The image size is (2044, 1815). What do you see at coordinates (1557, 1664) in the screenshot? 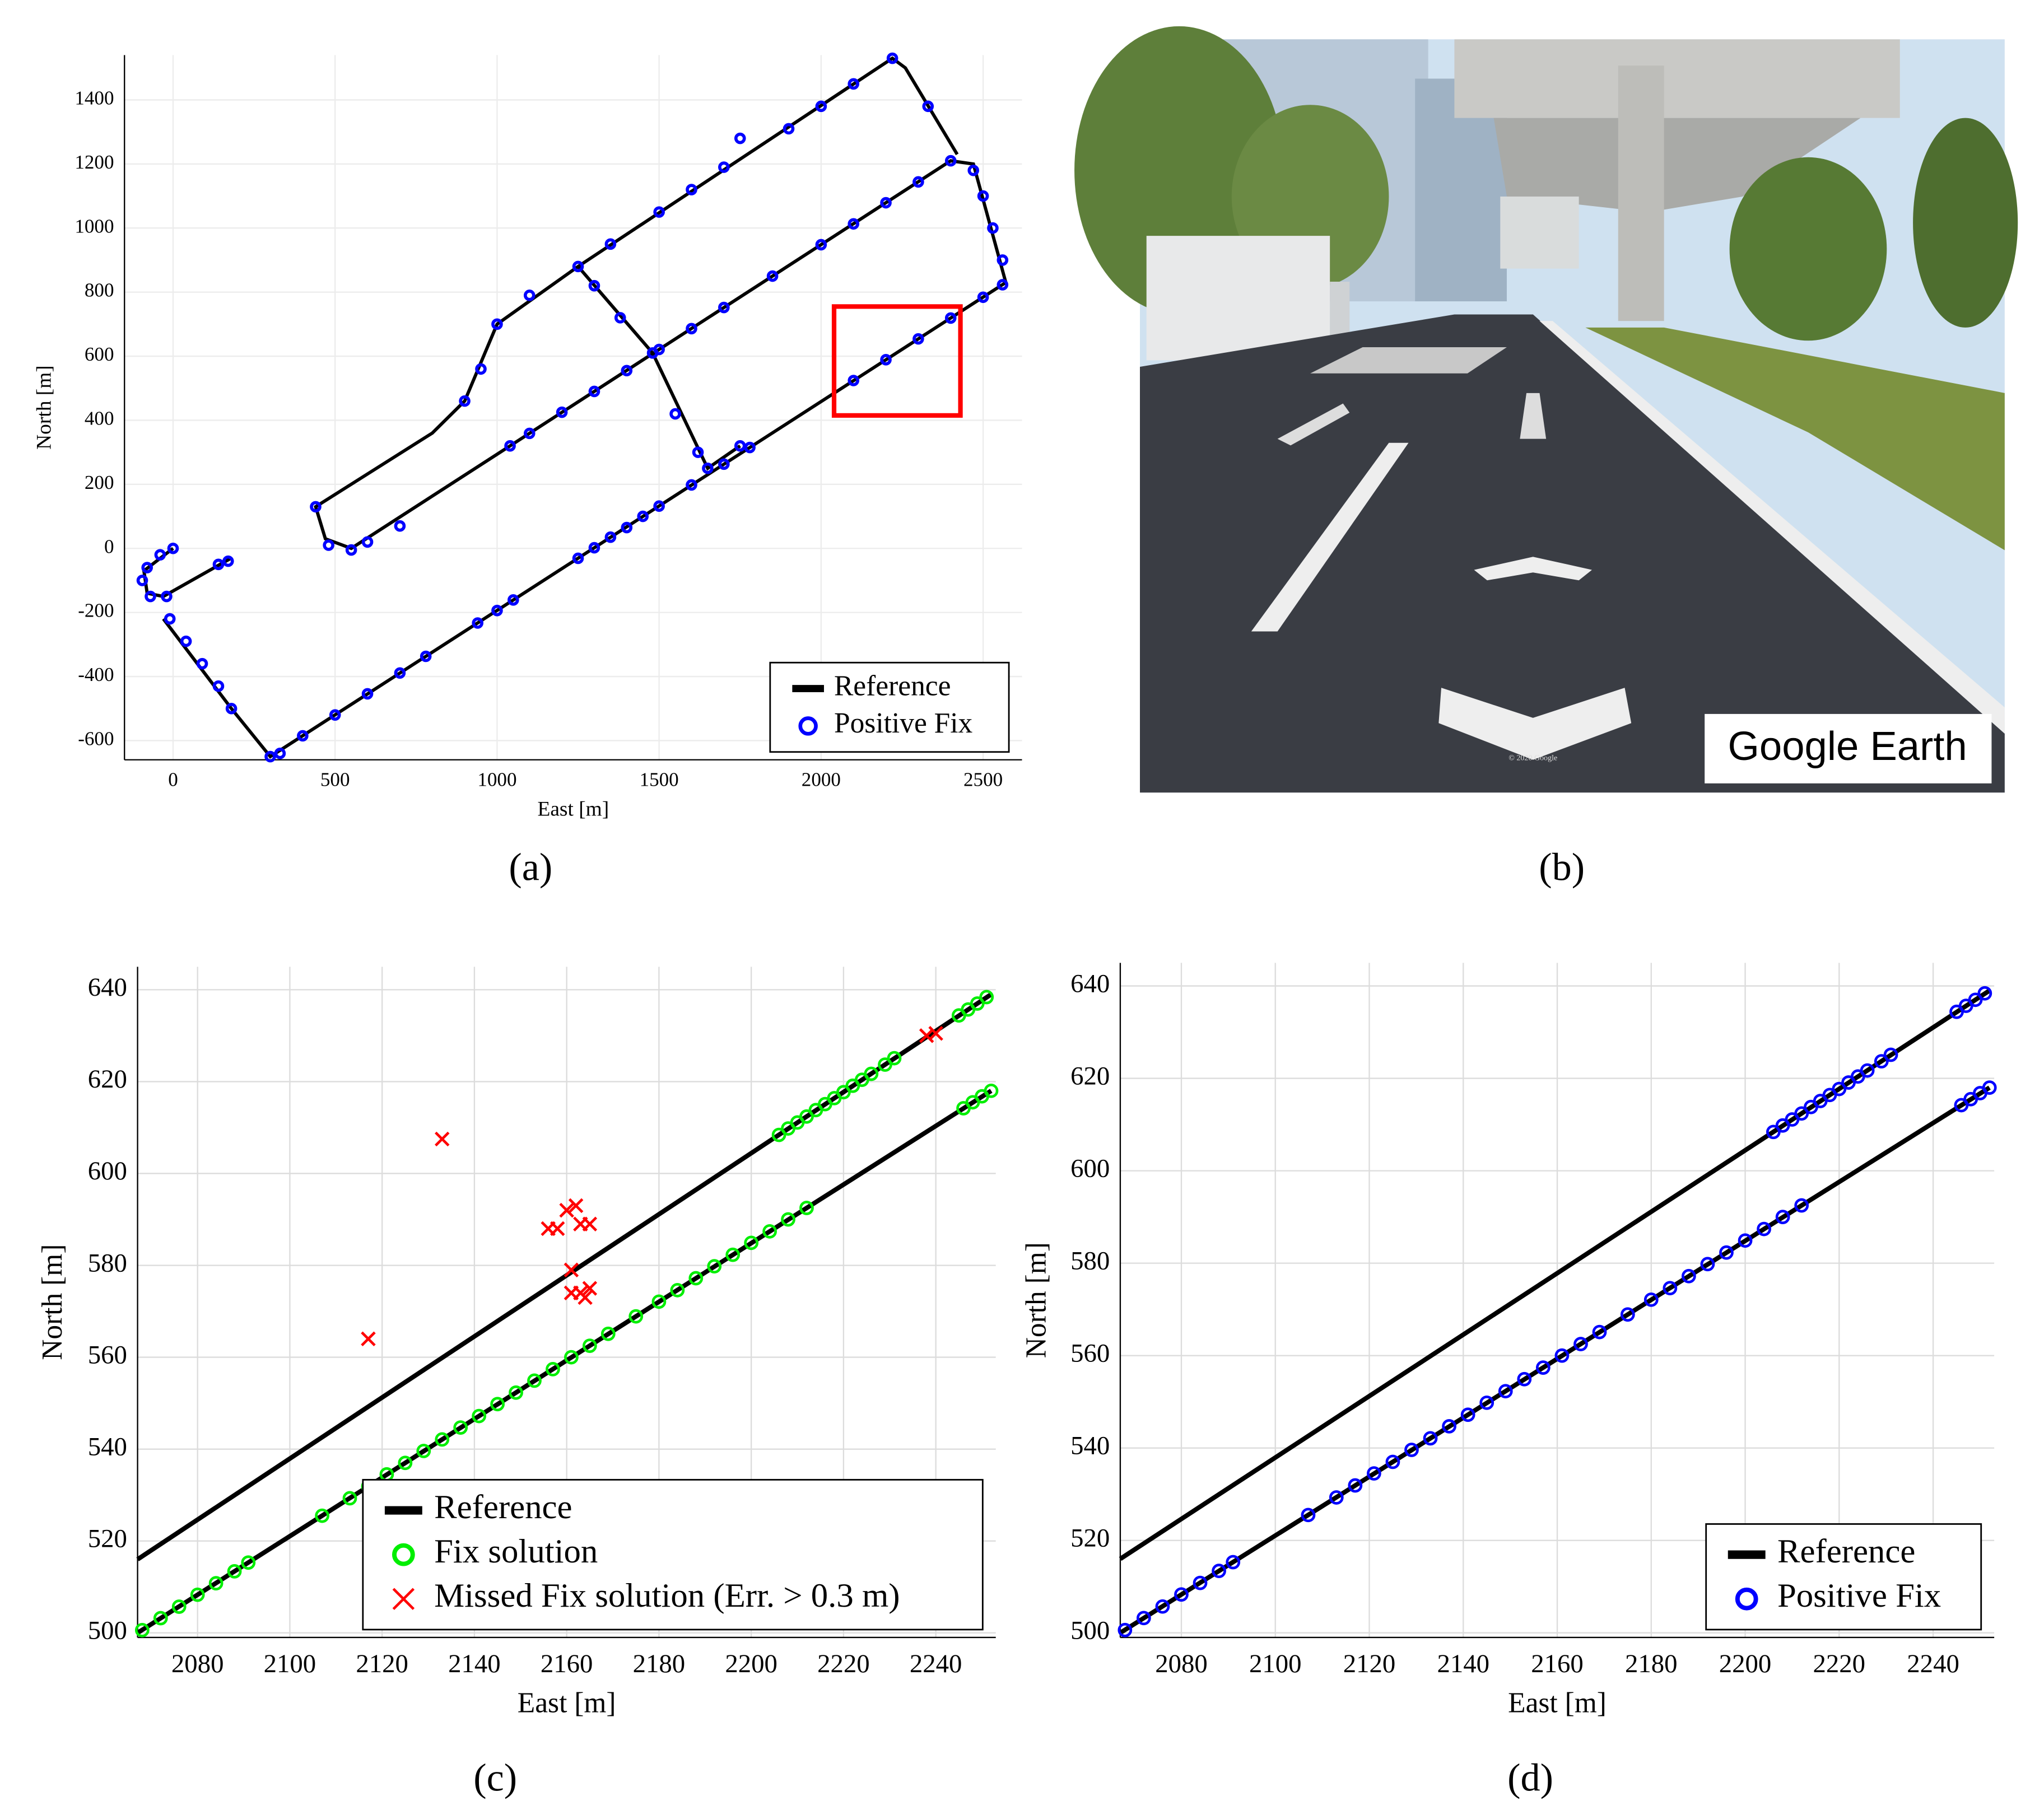
I see `x-tick-label: 2160` at bounding box center [1557, 1664].